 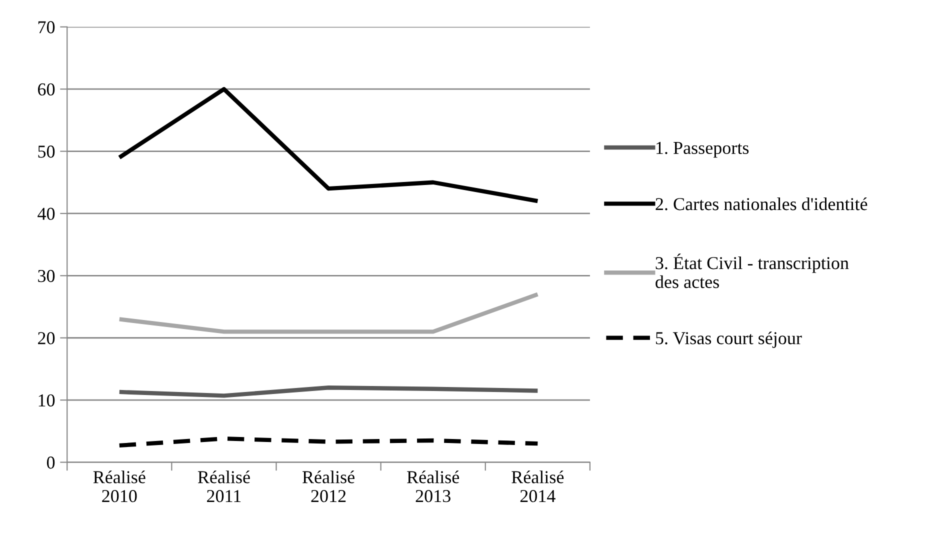 I want to click on legend-label: 5. Visas court séjour, so click(x=729, y=340).